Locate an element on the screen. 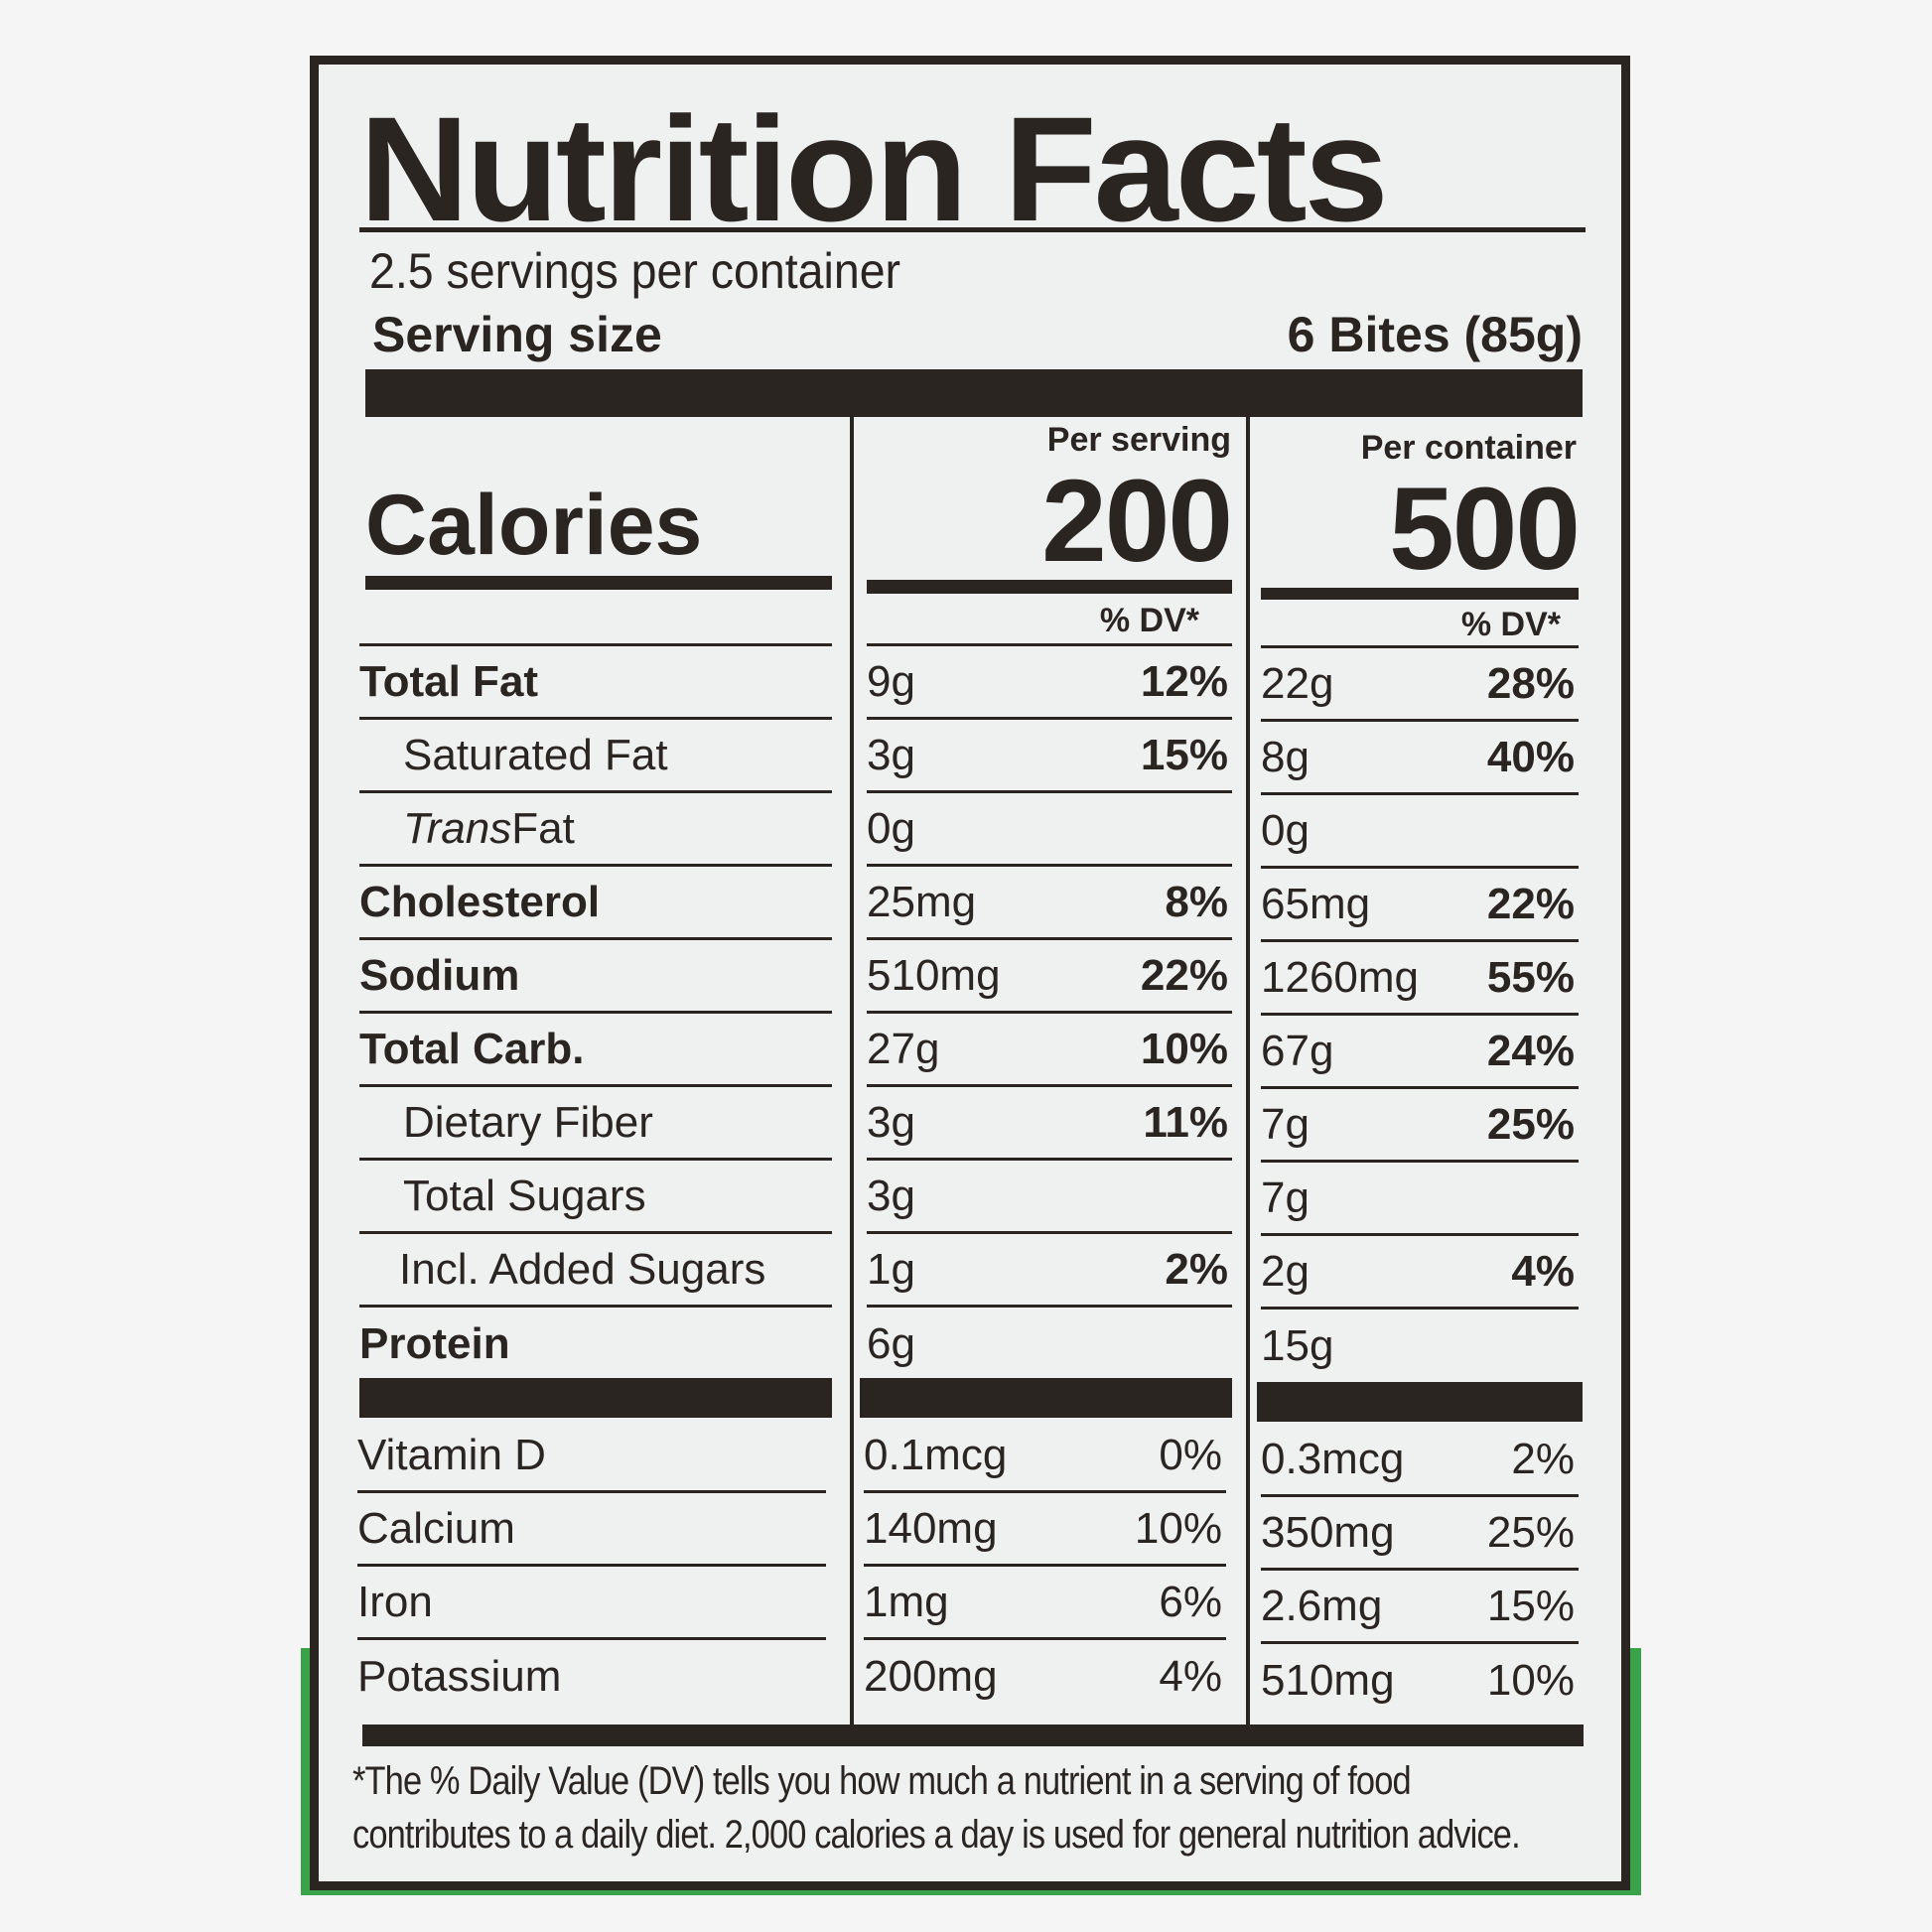 This screenshot has width=1932, height=1932. container-cell: 2g 4% is located at coordinates (1420, 1273).